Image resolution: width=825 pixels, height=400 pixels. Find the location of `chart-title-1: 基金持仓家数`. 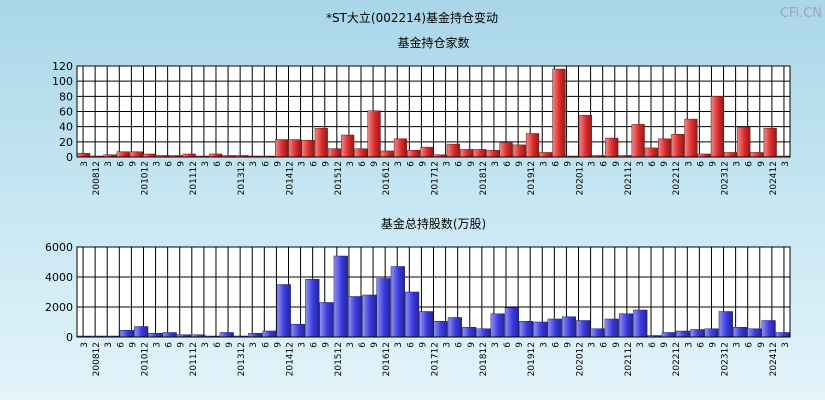

chart-title-1: 基金持仓家数 is located at coordinates (433, 42).